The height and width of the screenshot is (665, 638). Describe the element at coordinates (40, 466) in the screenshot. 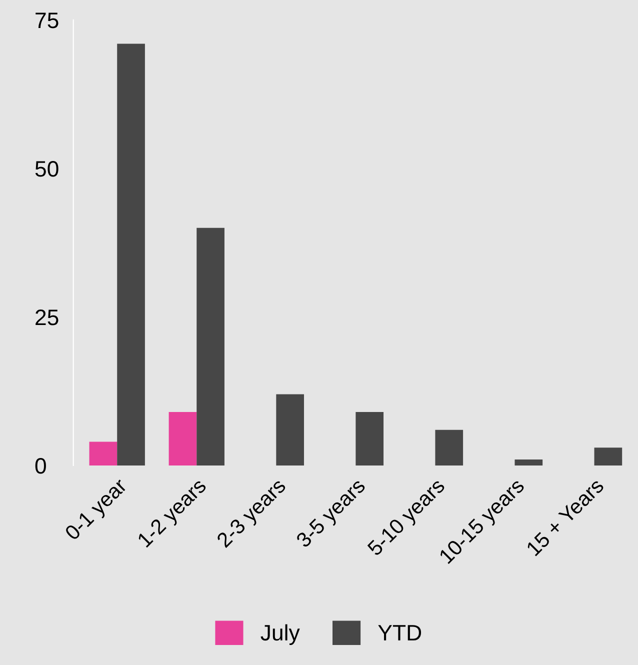

I see `y-tick-label: 0` at that location.